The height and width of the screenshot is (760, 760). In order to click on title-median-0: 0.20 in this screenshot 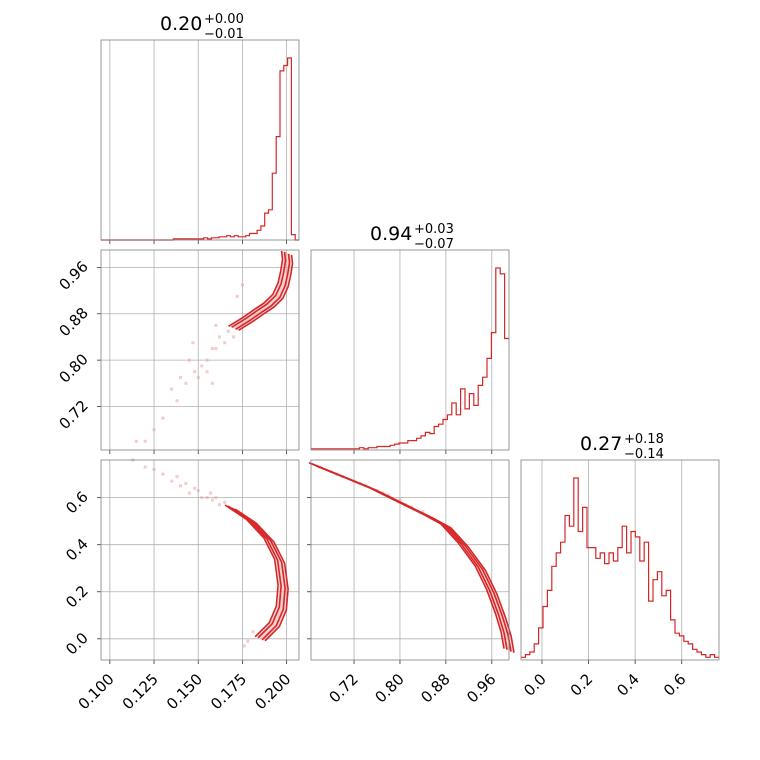, I will do `click(181, 24)`.